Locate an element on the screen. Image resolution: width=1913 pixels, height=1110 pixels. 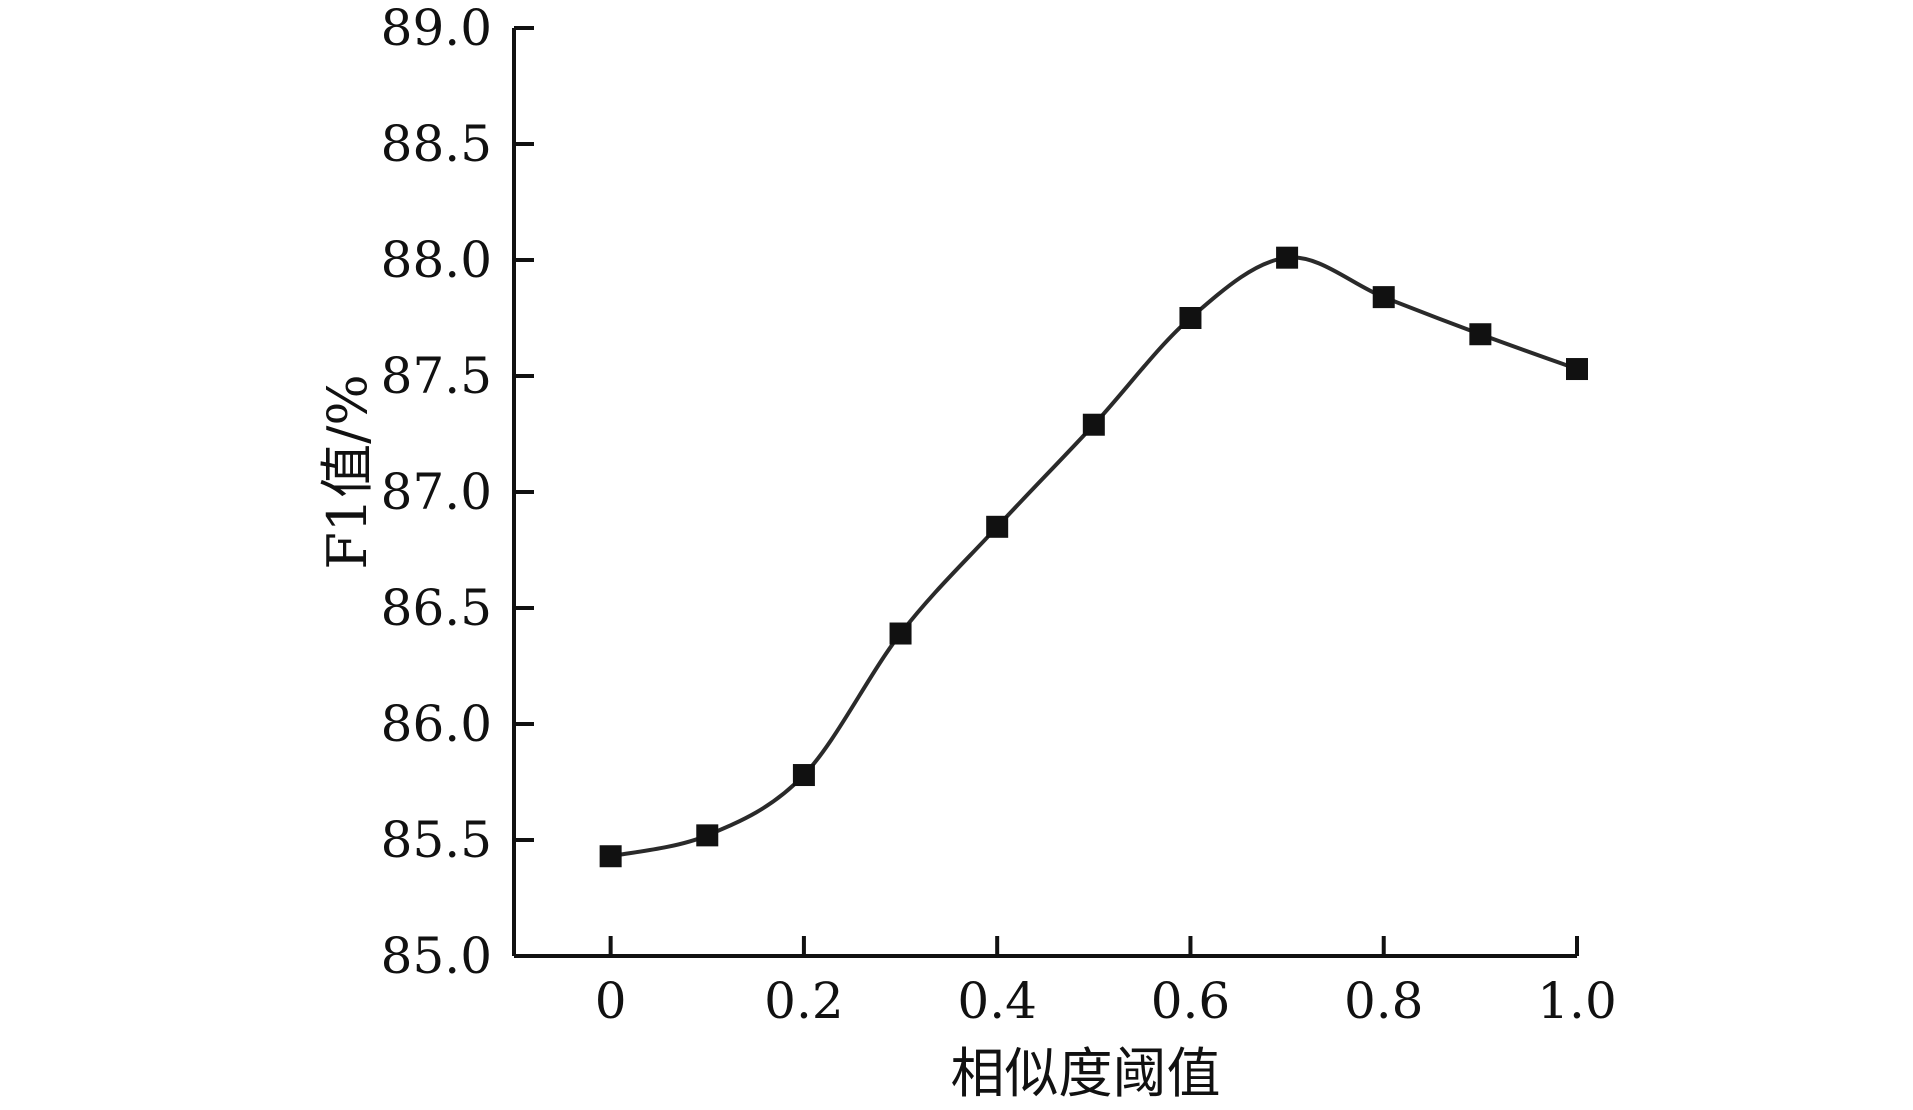
x-axis-title: 相似度阈值 is located at coordinates (1086, 1073).